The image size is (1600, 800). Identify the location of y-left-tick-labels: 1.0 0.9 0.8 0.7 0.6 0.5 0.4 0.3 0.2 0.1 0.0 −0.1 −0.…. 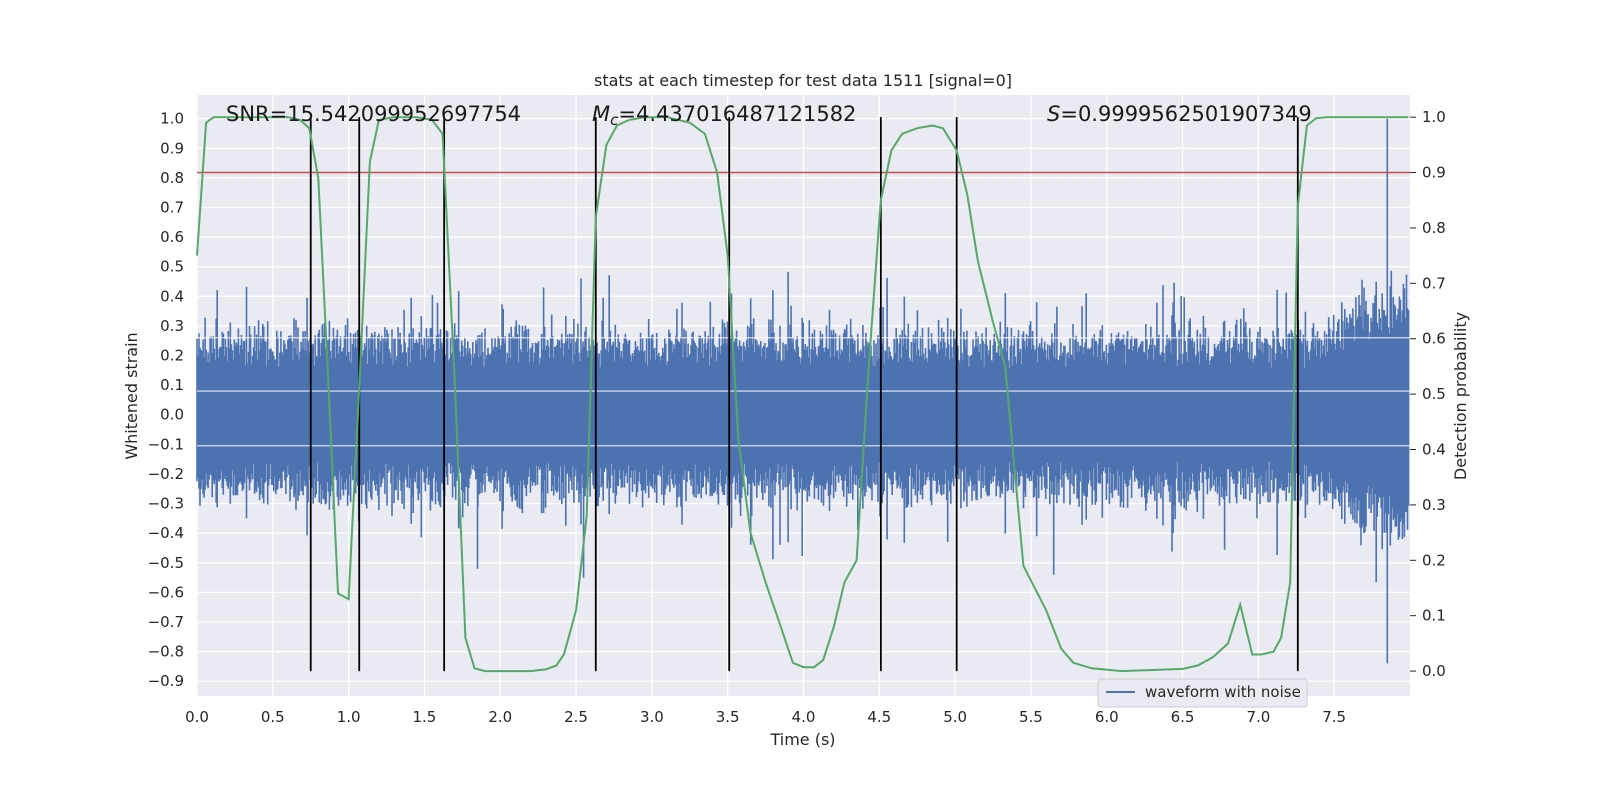
(166, 400).